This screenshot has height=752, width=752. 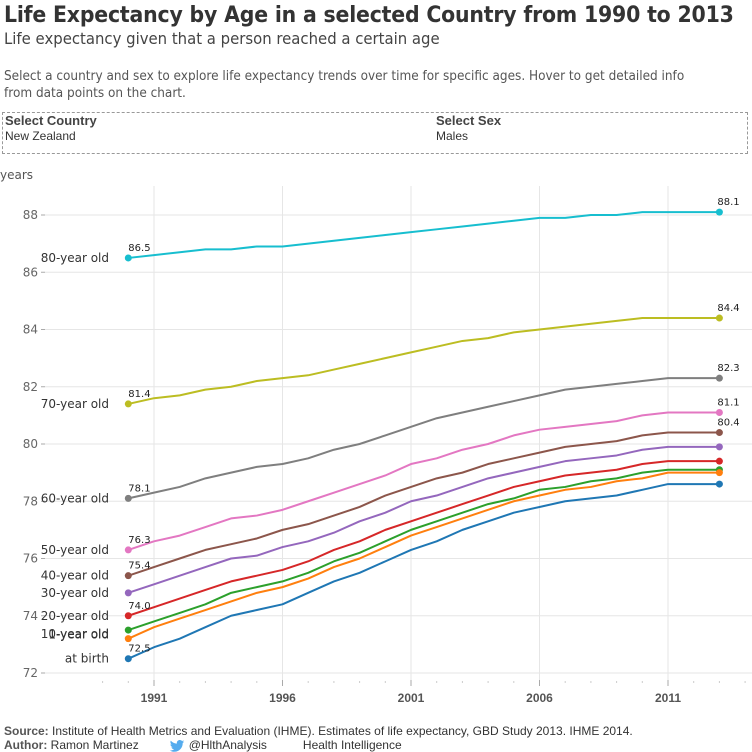 What do you see at coordinates (51, 120) in the screenshot?
I see `country-filter-label: Select Country` at bounding box center [51, 120].